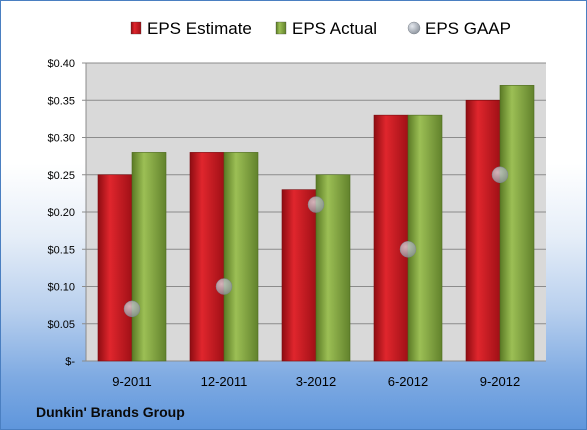 The height and width of the screenshot is (430, 587). I want to click on y-tick-label: $0.20, so click(61, 213).